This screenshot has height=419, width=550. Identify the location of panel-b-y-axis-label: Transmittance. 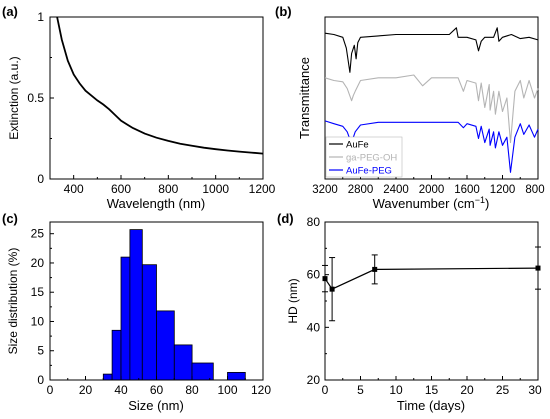
(304, 98).